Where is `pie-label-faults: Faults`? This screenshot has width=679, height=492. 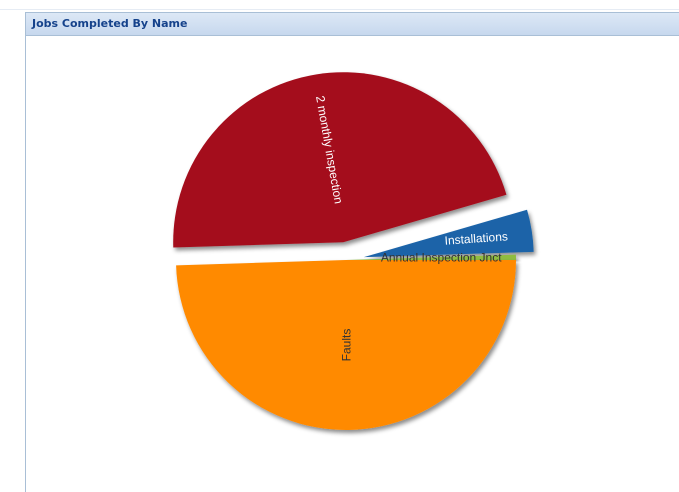
pie-label-faults: Faults is located at coordinates (347, 345).